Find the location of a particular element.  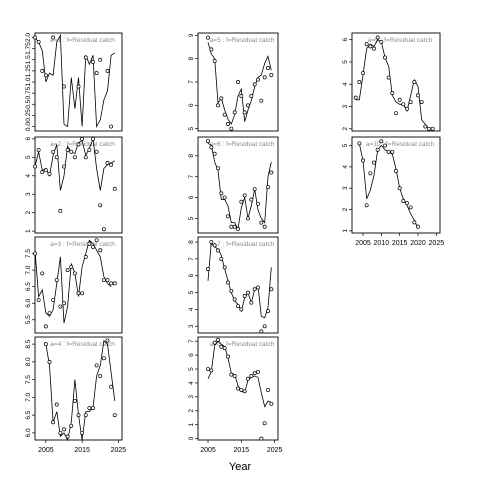

y-tick-label: 2 is located at coordinates (345, 129).